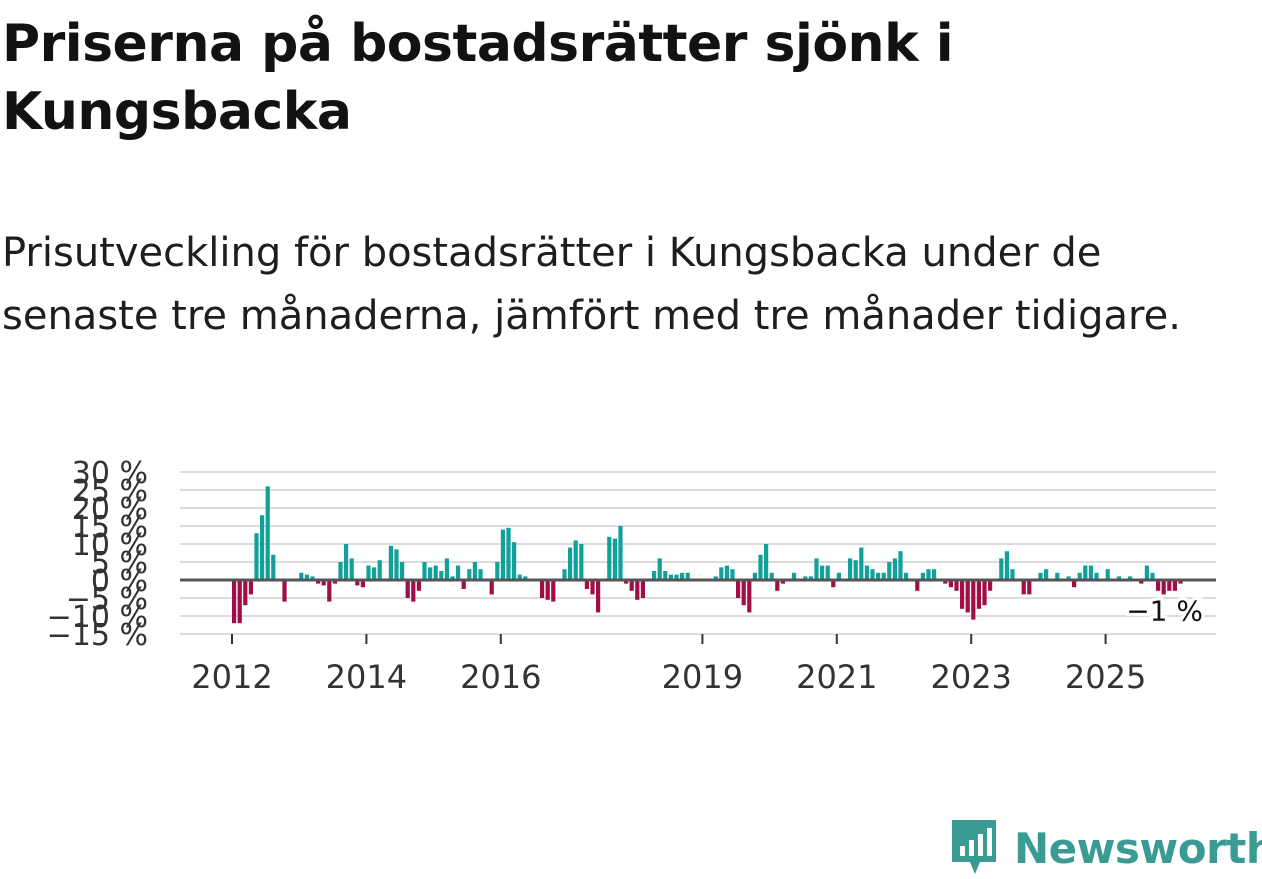 This screenshot has width=1262, height=879. Describe the element at coordinates (119, 563) in the screenshot. I see `y-tick-label: 5 %` at that location.